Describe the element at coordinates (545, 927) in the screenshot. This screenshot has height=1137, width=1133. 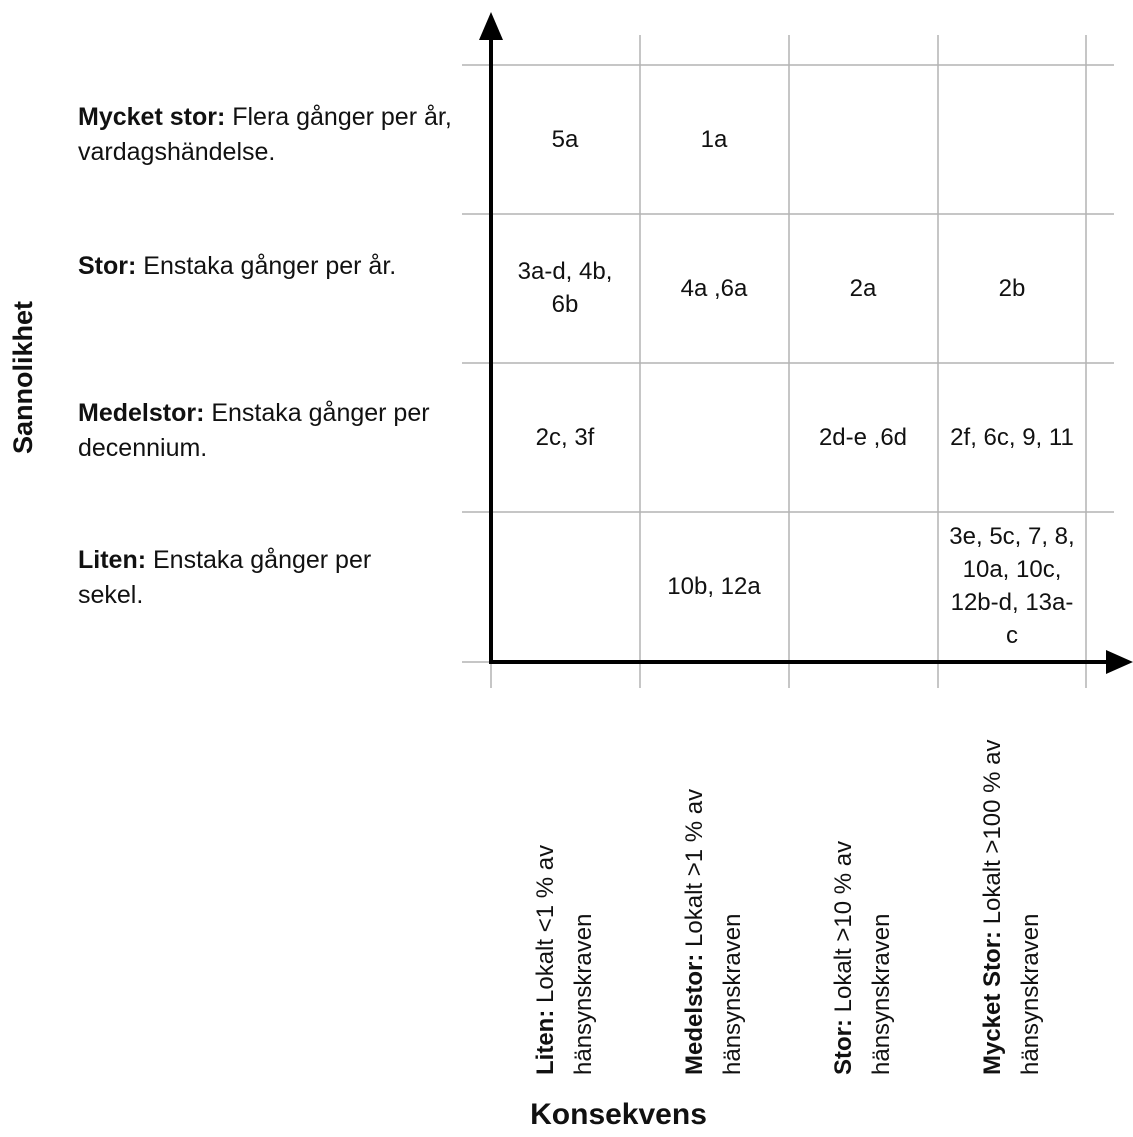
I see `column-label-desc: Lokalt <1 % av` at that location.